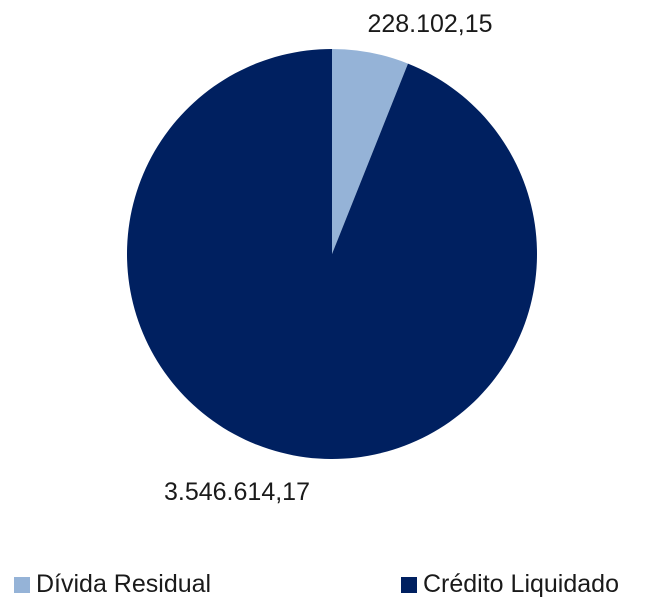 This screenshot has width=656, height=604. What do you see at coordinates (124, 584) in the screenshot?
I see `legend-label: Dívida Residual` at bounding box center [124, 584].